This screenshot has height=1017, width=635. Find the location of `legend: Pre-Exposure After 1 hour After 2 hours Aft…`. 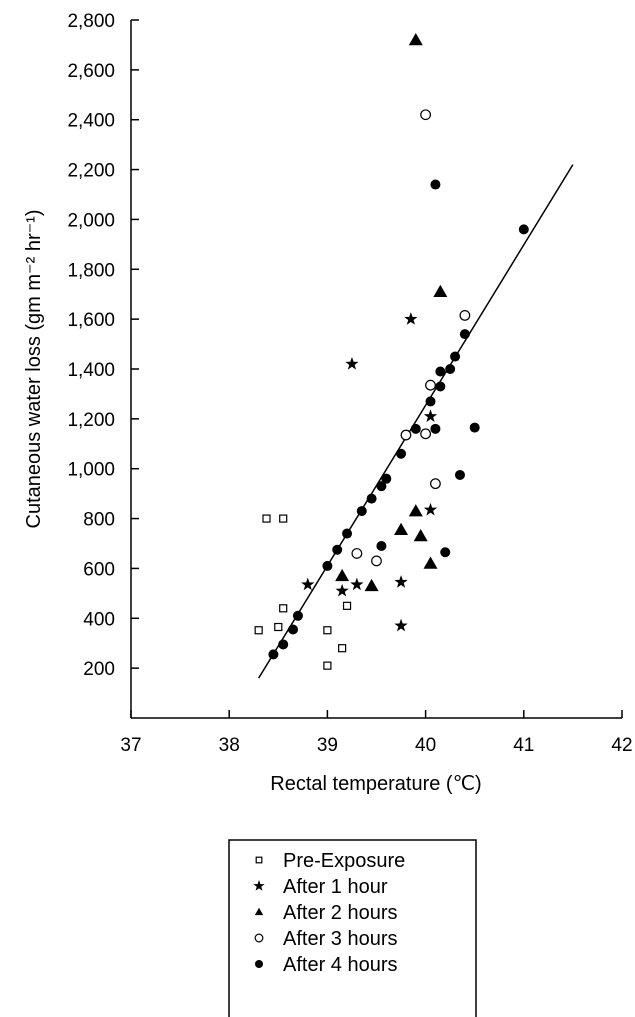

legend: Pre-Exposure After 1 hour After 2 hours Aft… is located at coordinates (352, 928).